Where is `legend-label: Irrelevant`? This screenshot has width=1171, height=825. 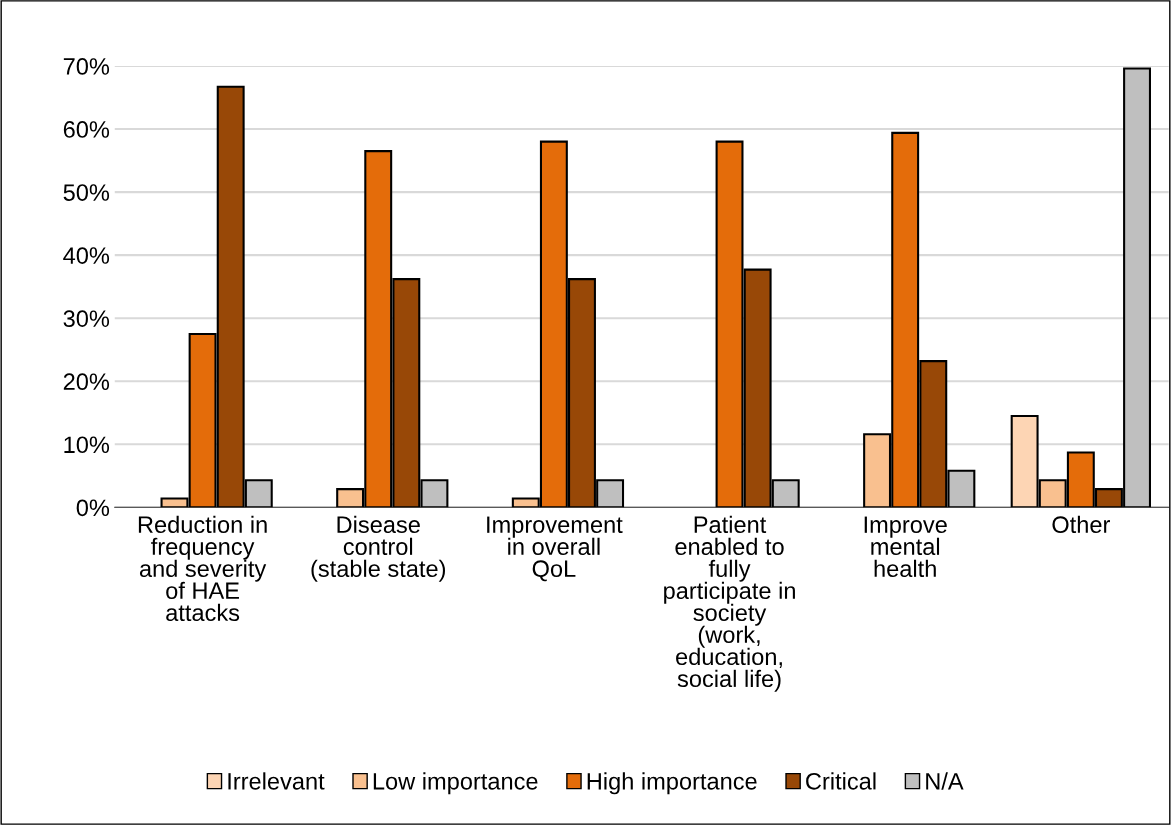
legend-label: Irrelevant is located at coordinates (276, 781).